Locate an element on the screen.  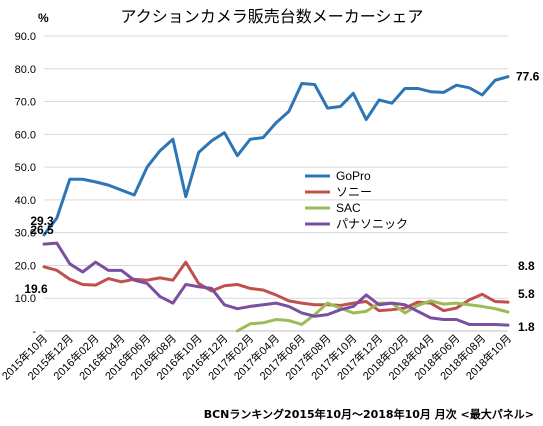
data-label: 1.8 is located at coordinates (526, 327).